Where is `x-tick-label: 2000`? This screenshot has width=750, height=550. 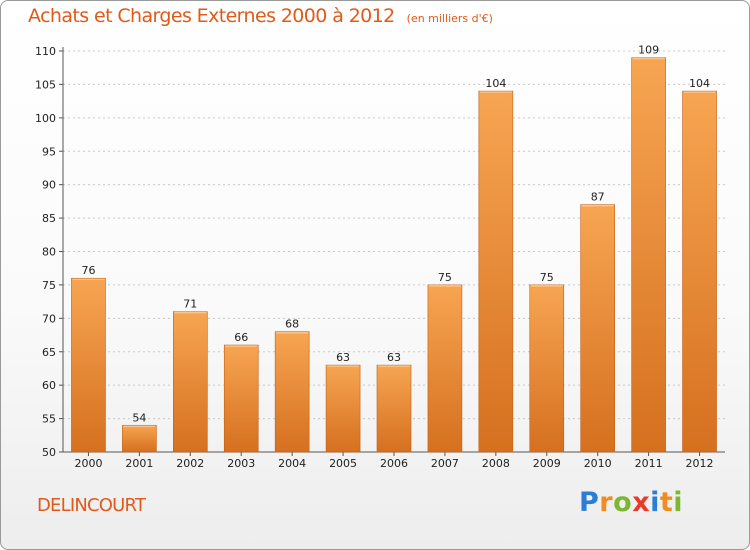
x-tick-label: 2000 is located at coordinates (88, 463).